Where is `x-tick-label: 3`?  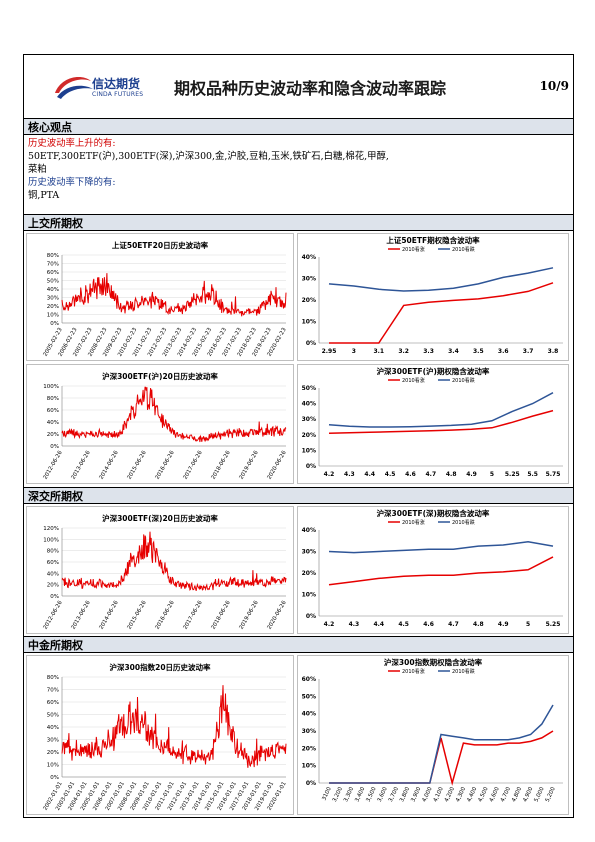
x-tick-label: 3 is located at coordinates (354, 351).